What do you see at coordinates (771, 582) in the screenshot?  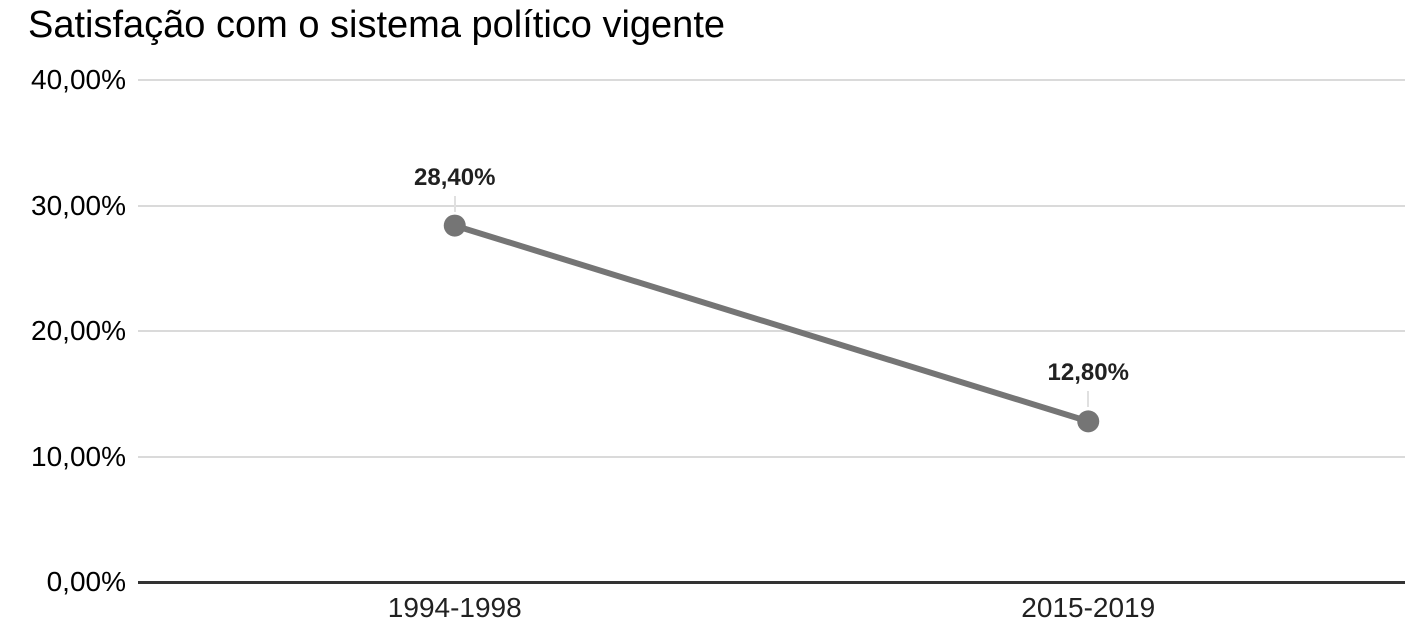 I see `x-axis-baseline` at bounding box center [771, 582].